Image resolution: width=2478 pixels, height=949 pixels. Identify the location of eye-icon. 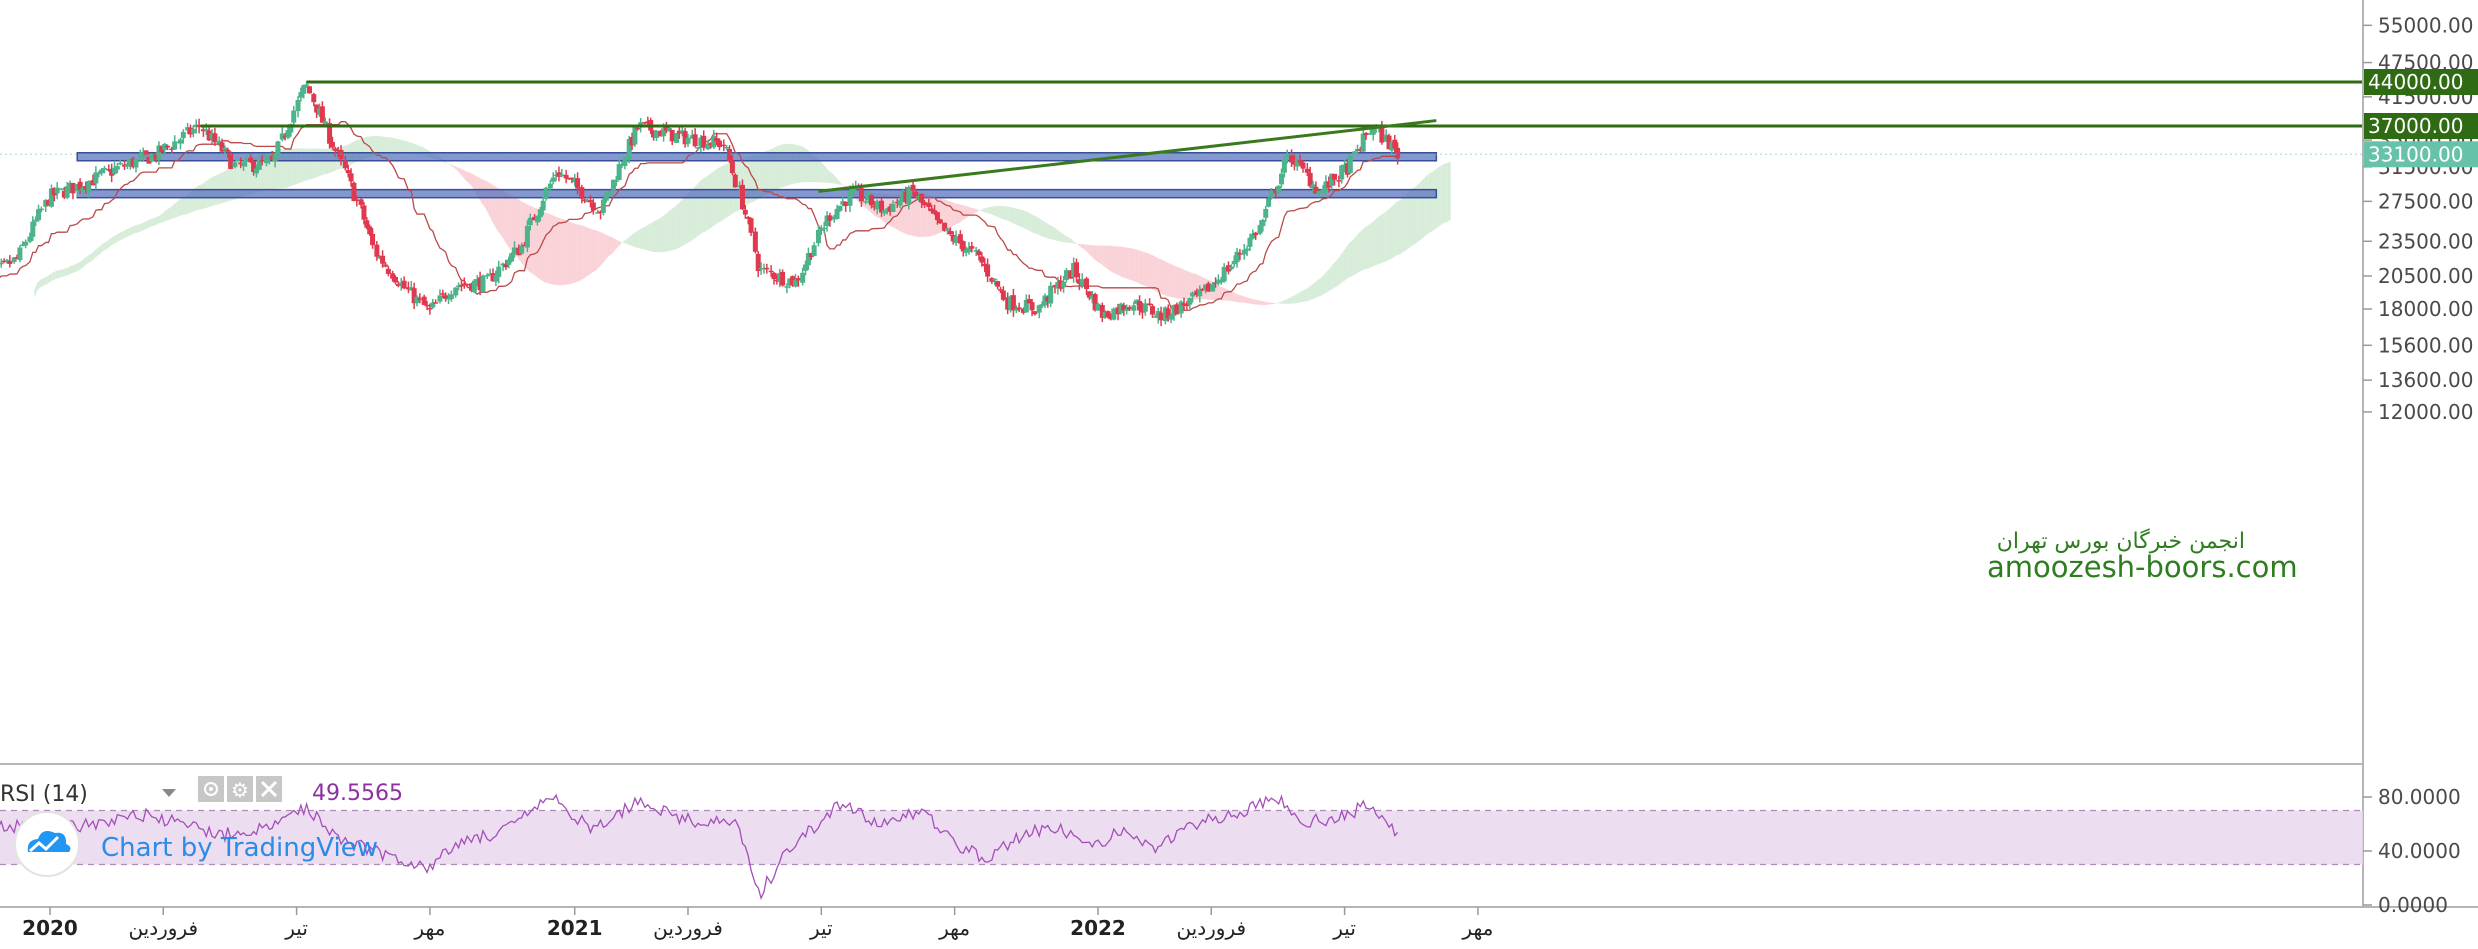
(211, 789).